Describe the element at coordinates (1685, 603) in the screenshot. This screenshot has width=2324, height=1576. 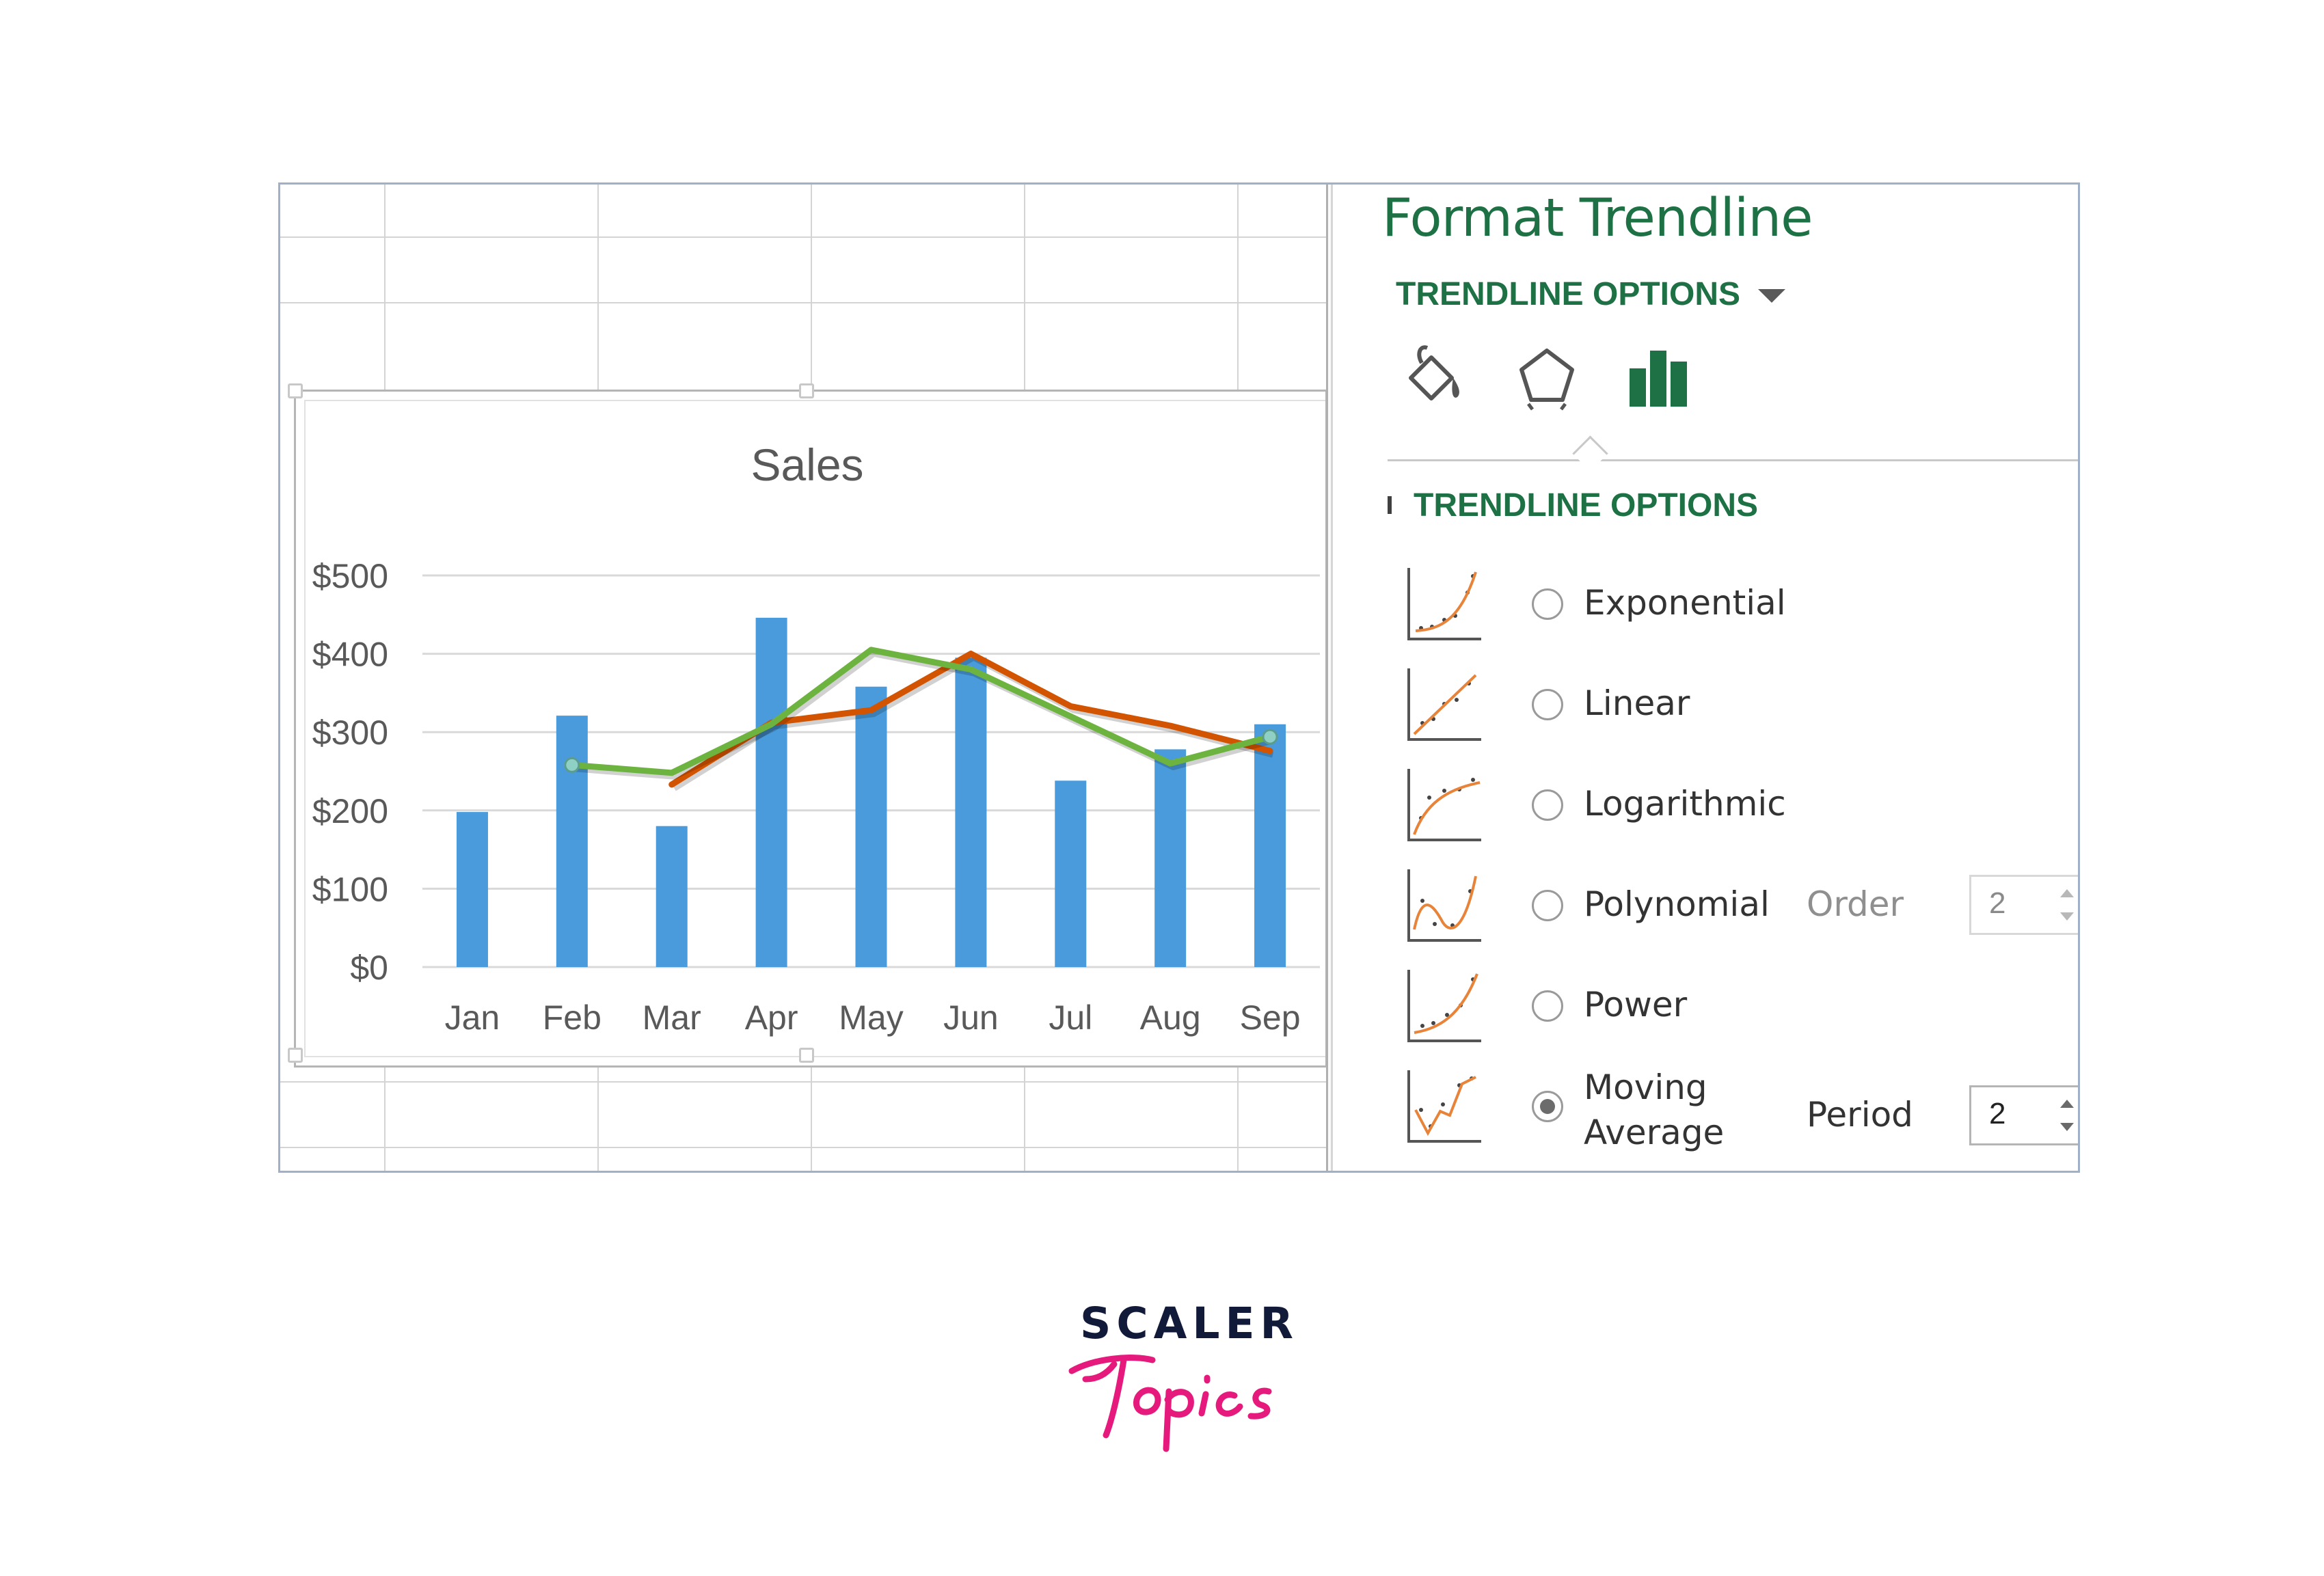
I see `label-exponential: Exponential` at that location.